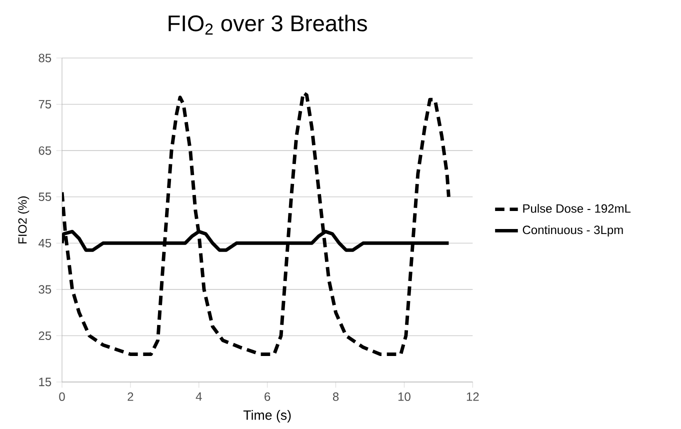 The image size is (681, 429). I want to click on x-tick-label: 6, so click(267, 396).